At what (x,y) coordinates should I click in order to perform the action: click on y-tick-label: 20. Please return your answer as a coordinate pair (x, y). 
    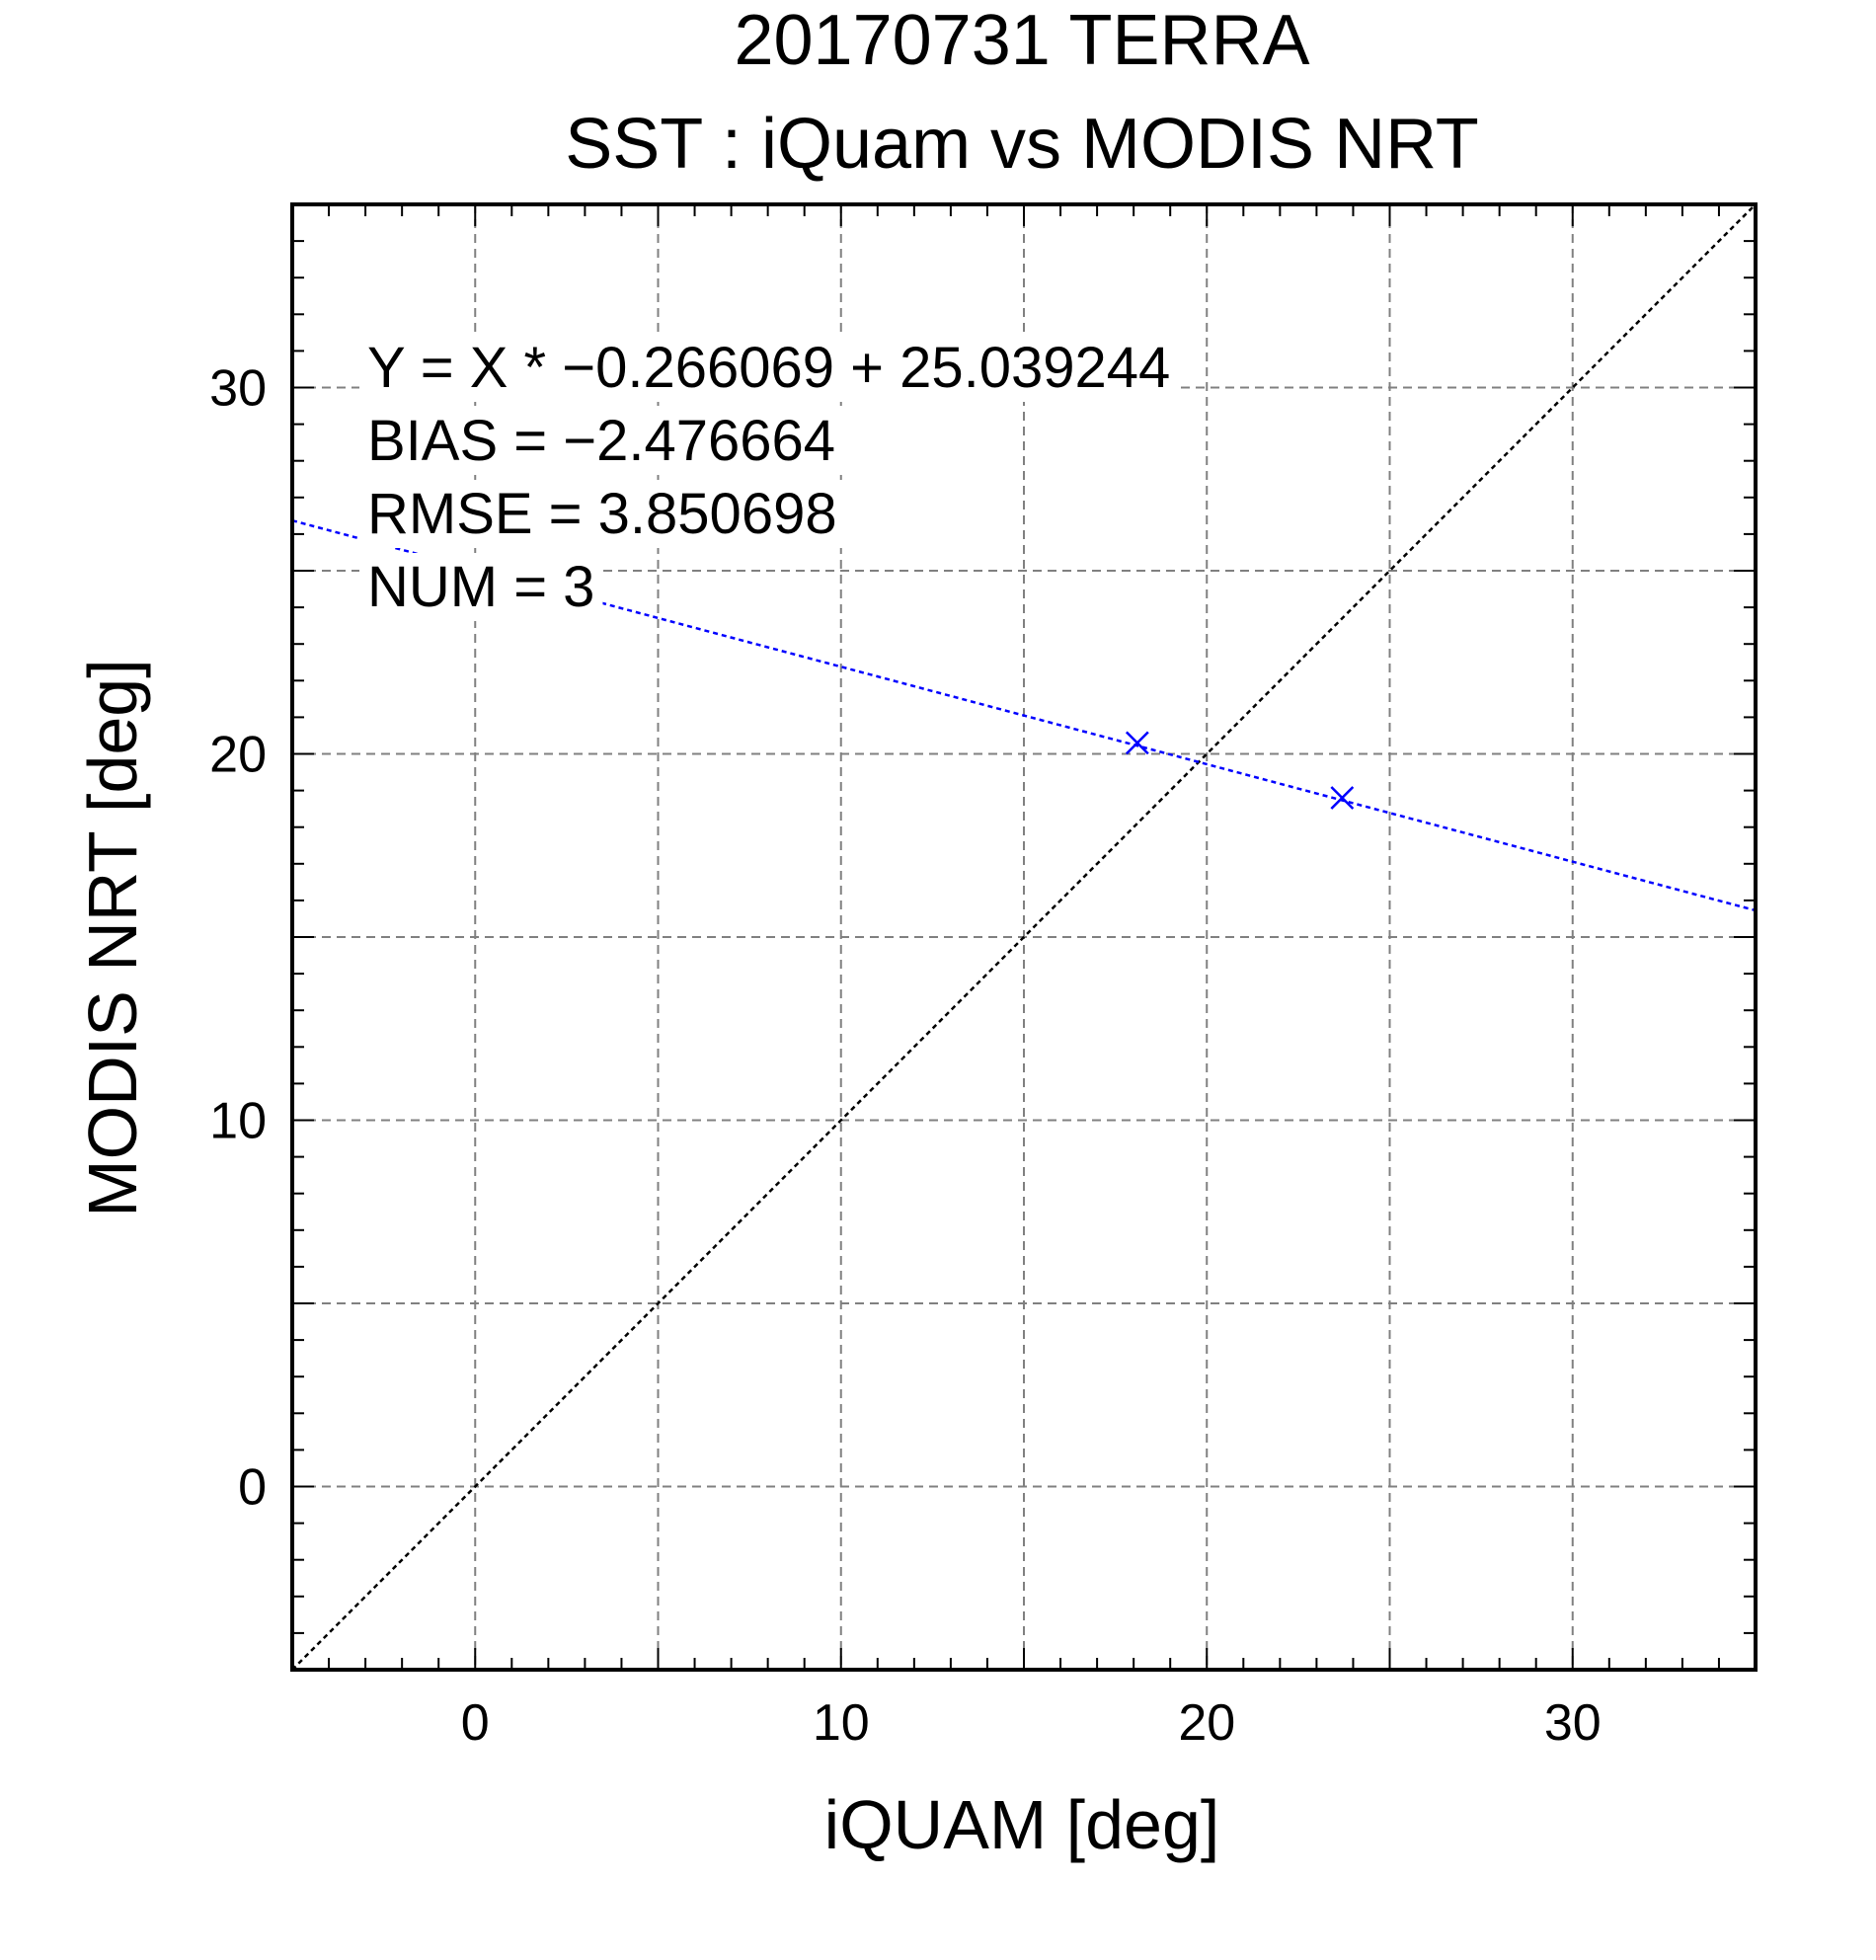
    Looking at the image, I should click on (238, 755).